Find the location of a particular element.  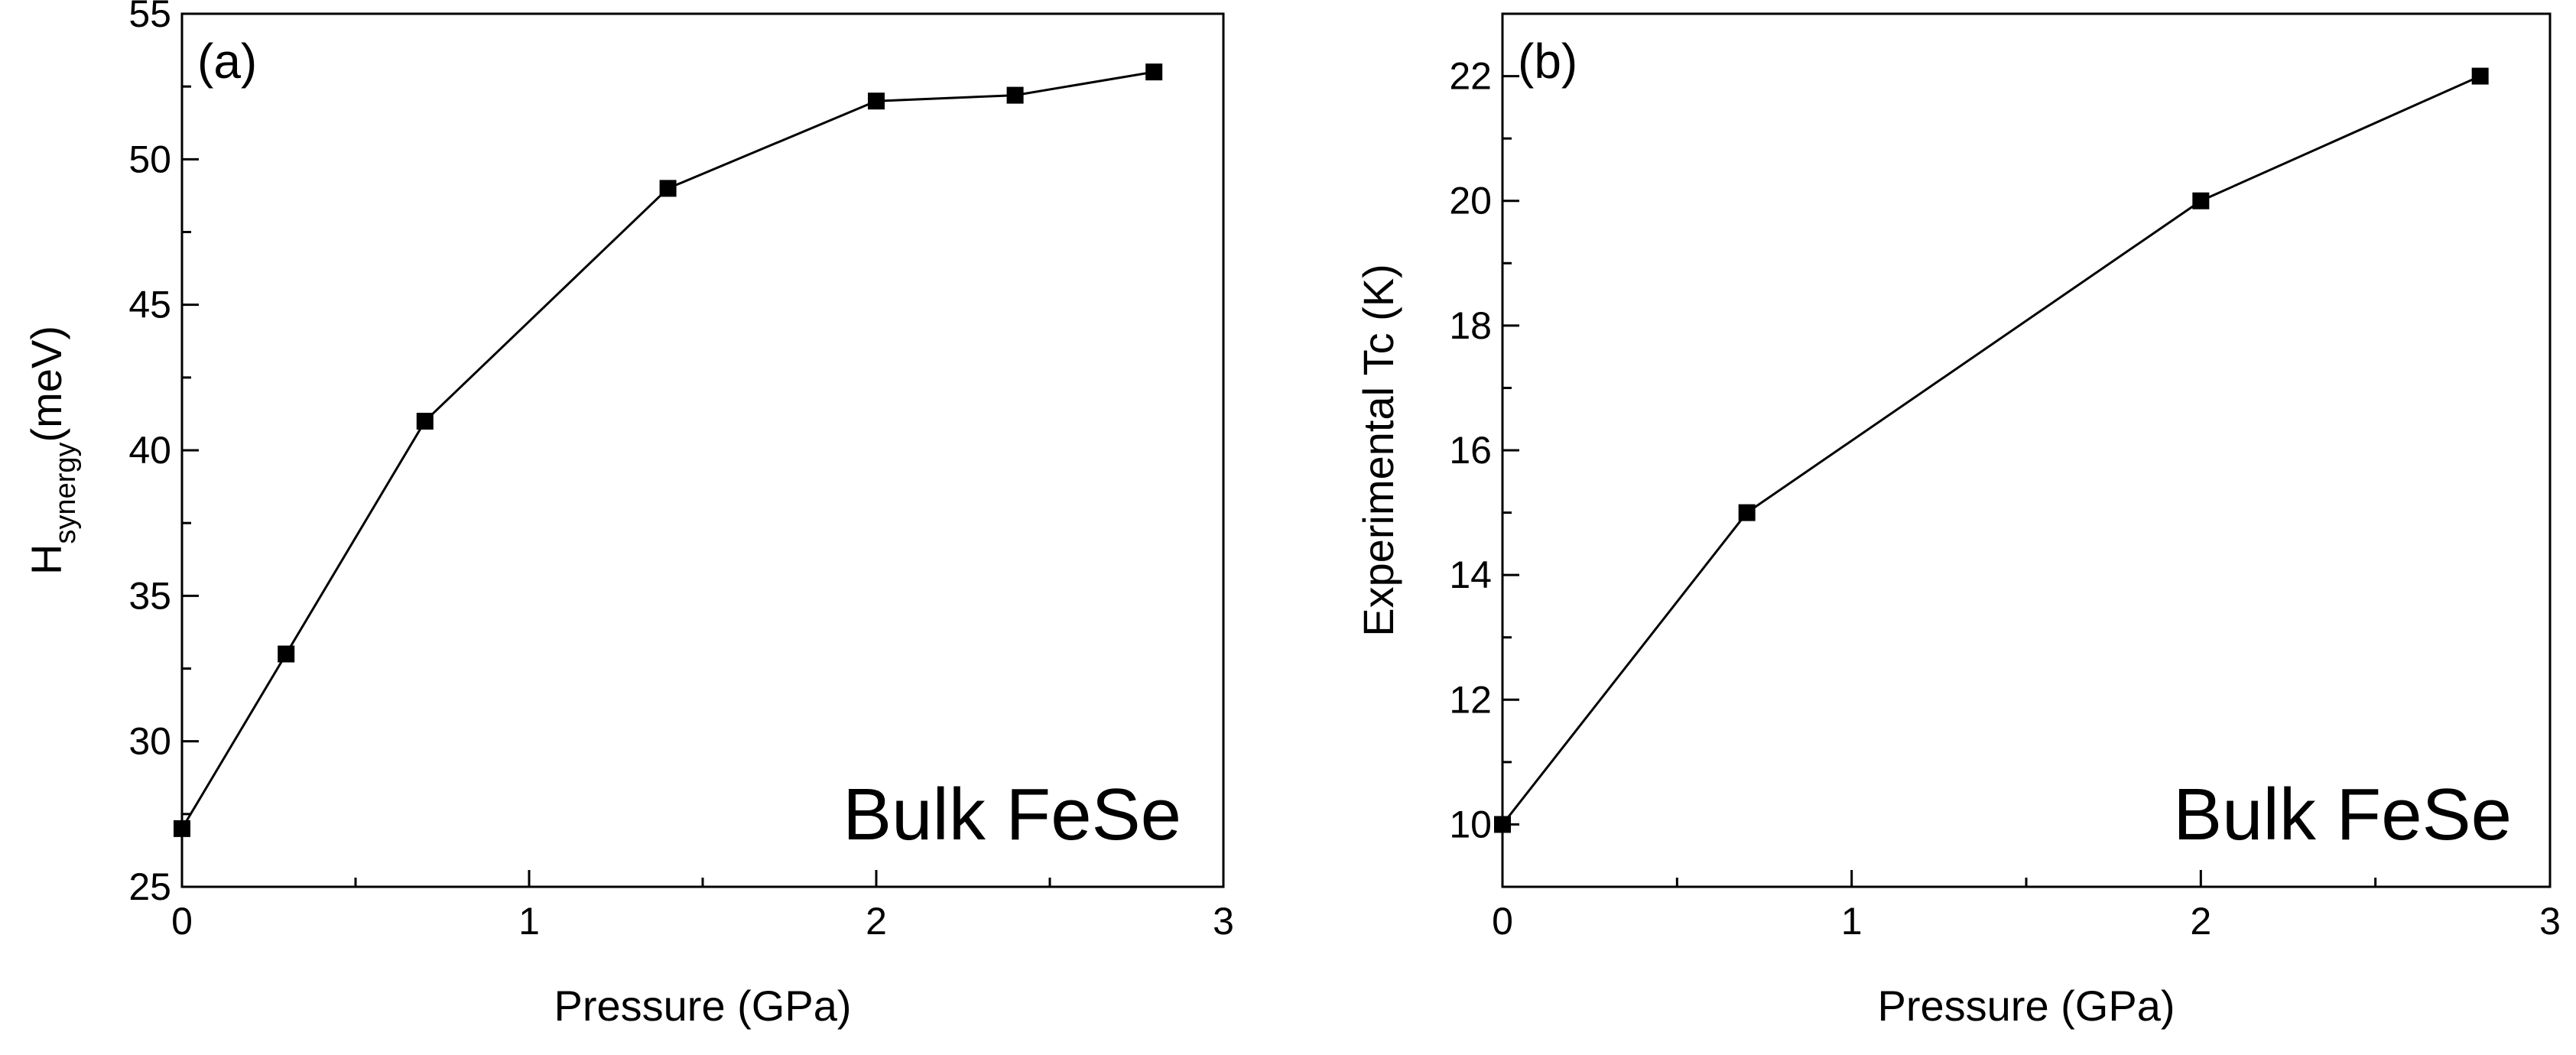

panel-a-x-tick-label: 3 is located at coordinates (1223, 921).